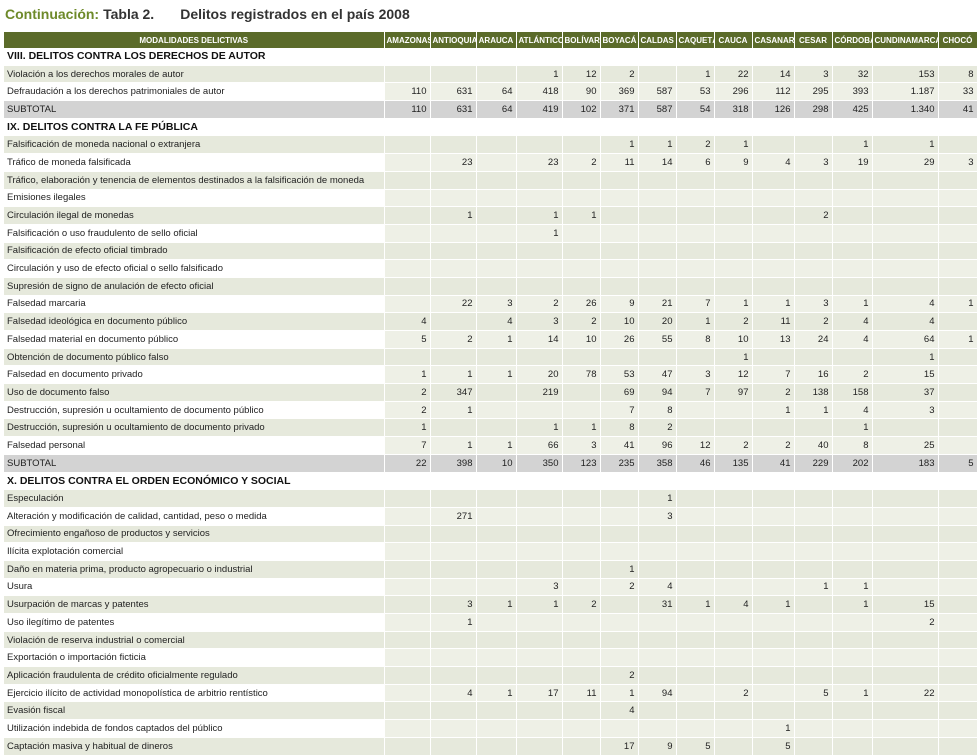  What do you see at coordinates (619, 304) in the screenshot?
I see `cell-value: 9` at bounding box center [619, 304].